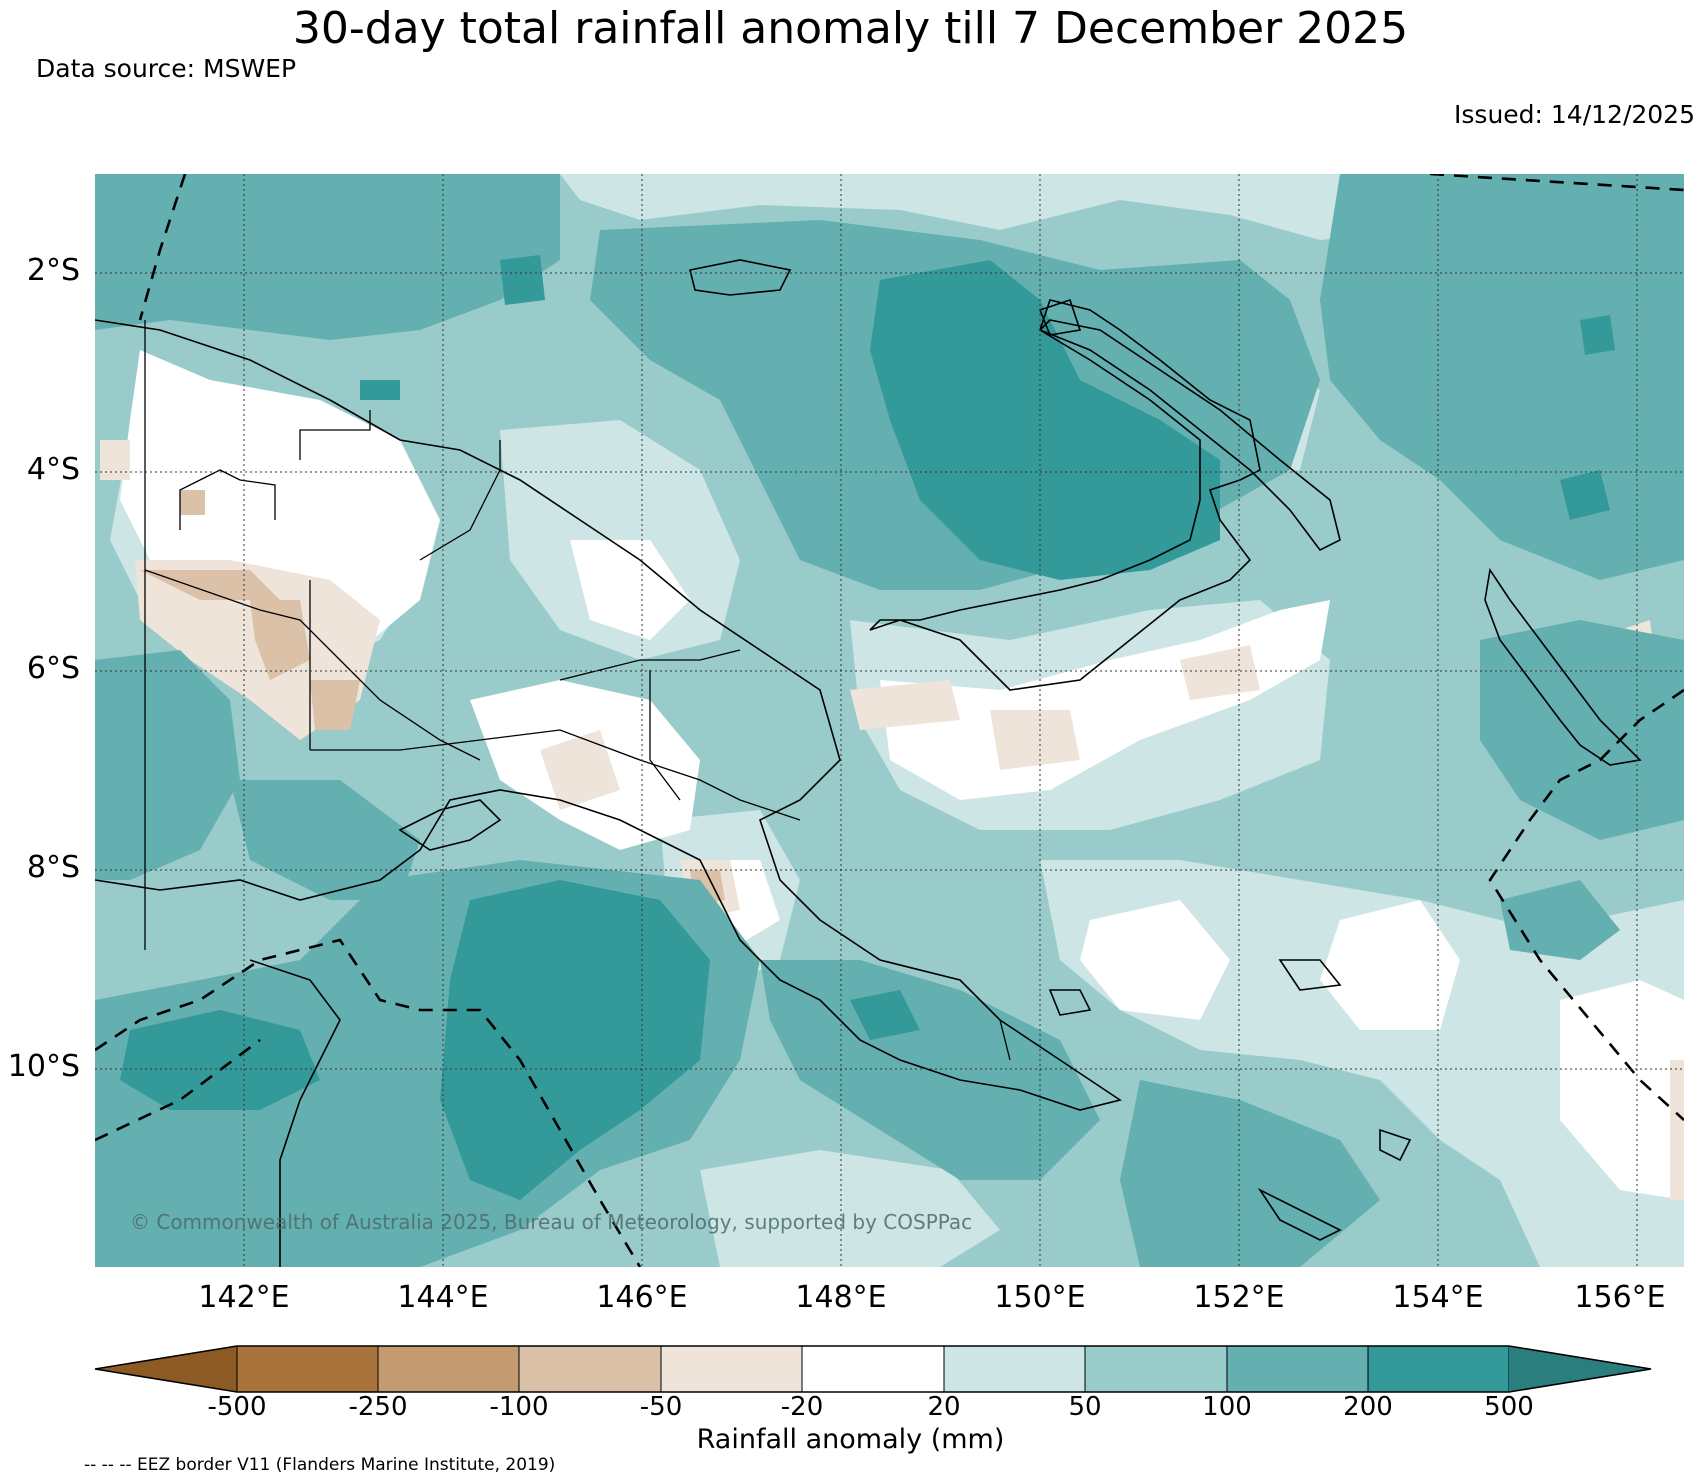 This screenshot has width=1701, height=1475. Describe the element at coordinates (237, 1407) in the screenshot. I see `colorbar-tick-label: -500` at that location.